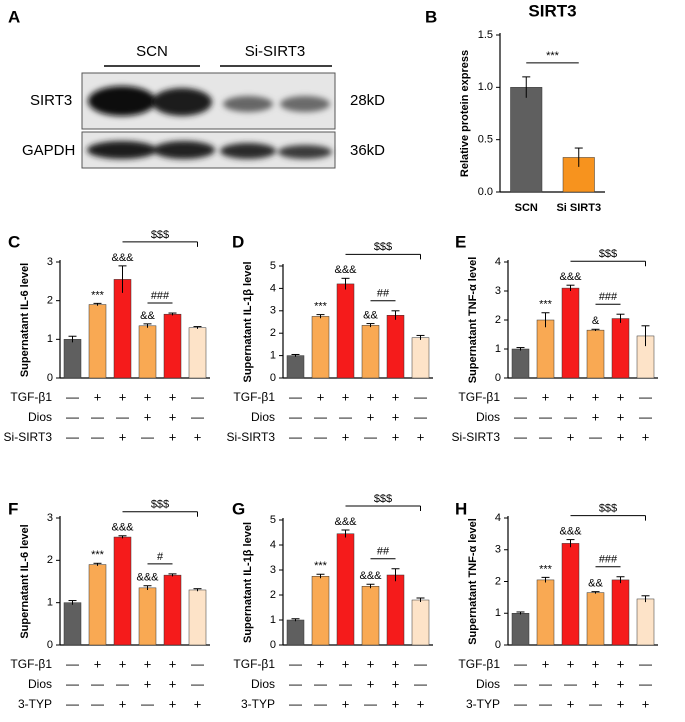  Describe the element at coordinates (461, 508) in the screenshot. I see `panel-label: H` at that location.